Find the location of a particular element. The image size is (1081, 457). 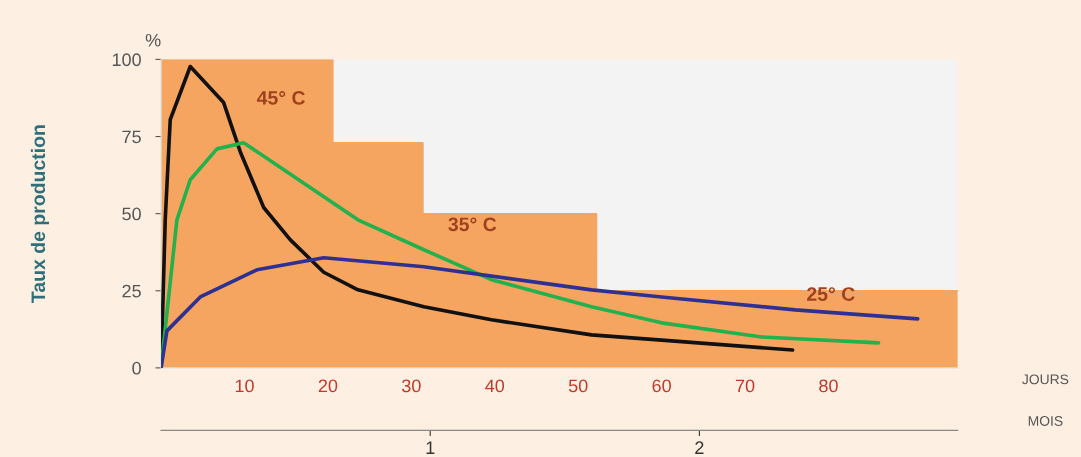

series-label: 35° C is located at coordinates (472, 224).